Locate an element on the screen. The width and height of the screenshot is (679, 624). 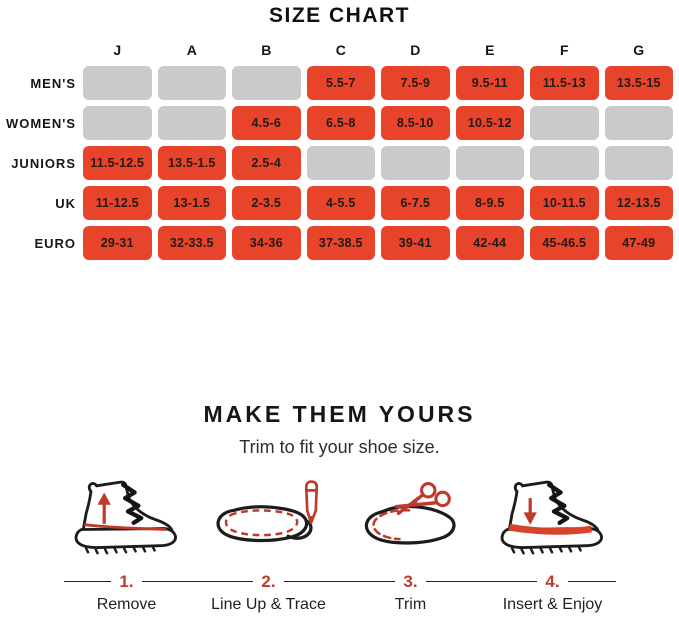
boot-insert-icon is located at coordinates (553, 520).